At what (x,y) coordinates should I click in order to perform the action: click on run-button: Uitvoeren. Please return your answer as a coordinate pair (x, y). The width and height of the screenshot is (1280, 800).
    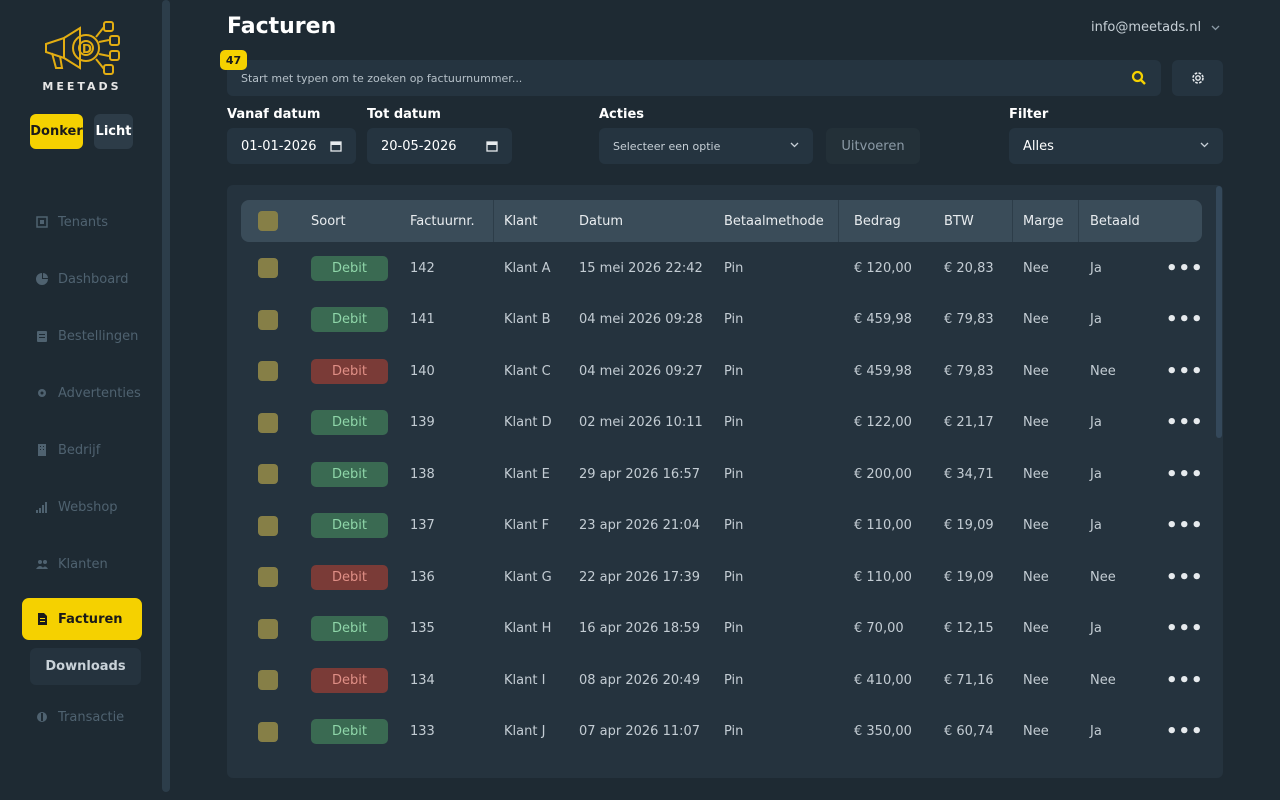
    Looking at the image, I should click on (873, 146).